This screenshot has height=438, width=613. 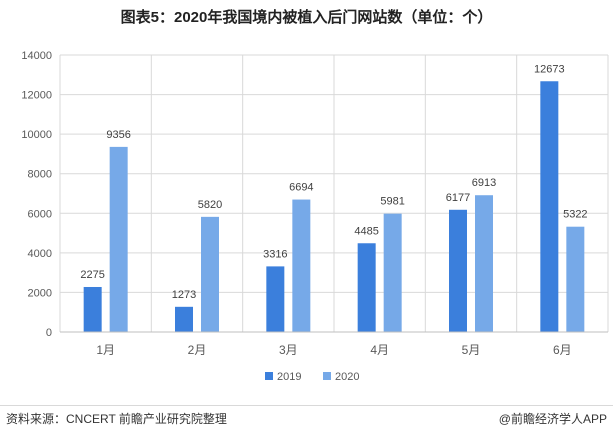 What do you see at coordinates (366, 231) in the screenshot?
I see `data-label: 4485` at bounding box center [366, 231].